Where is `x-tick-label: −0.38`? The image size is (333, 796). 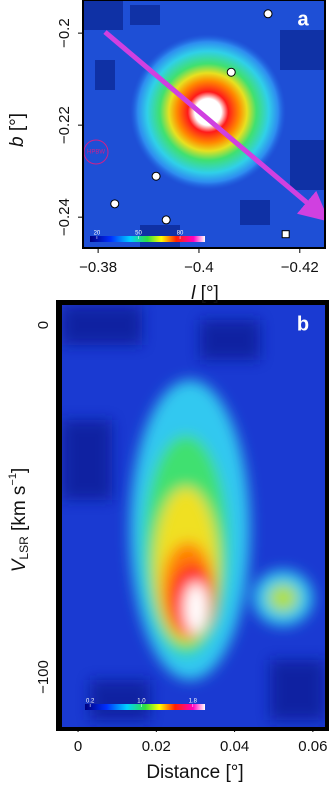
x-tick-label: −0.38 is located at coordinates (98, 267).